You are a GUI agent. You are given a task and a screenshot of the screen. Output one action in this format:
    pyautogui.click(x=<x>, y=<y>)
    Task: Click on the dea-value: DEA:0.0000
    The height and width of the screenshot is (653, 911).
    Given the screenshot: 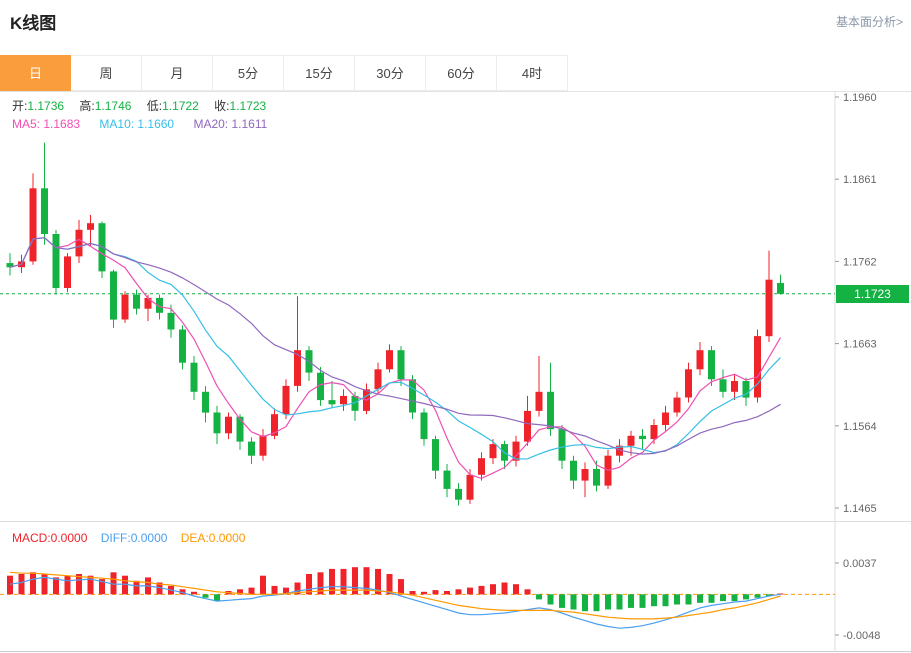 What is the action you would take?
    pyautogui.click(x=213, y=538)
    